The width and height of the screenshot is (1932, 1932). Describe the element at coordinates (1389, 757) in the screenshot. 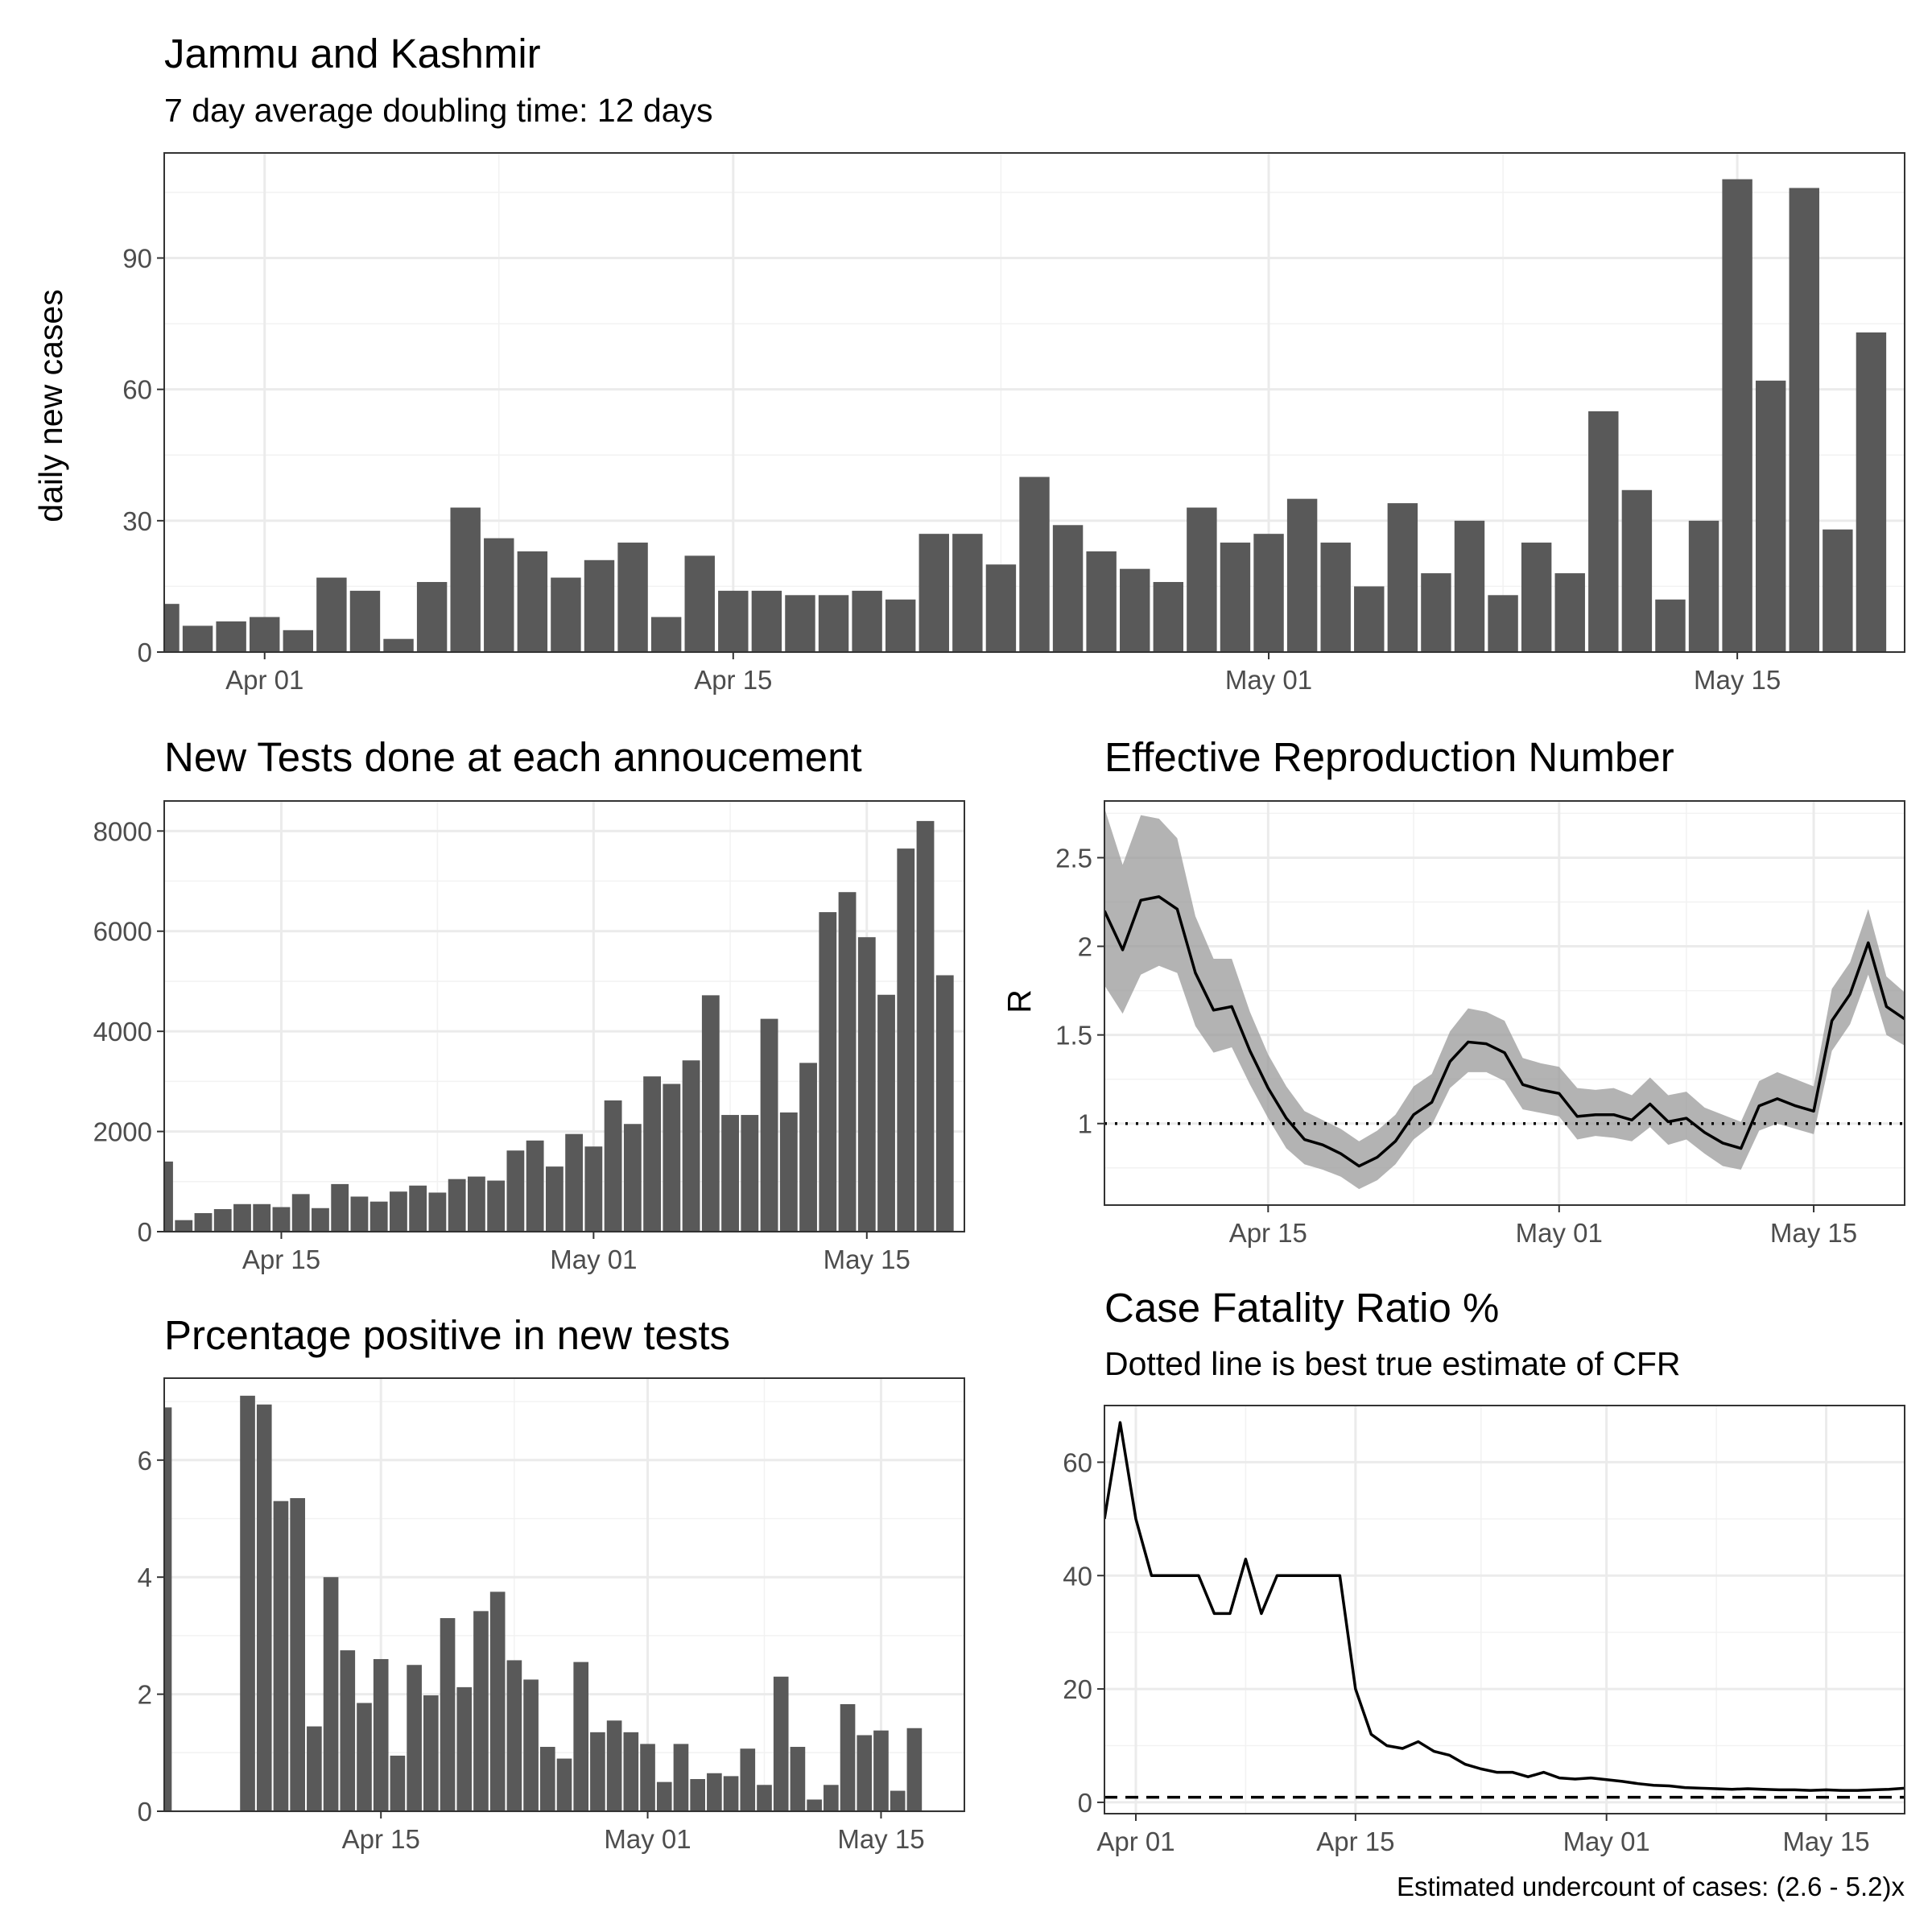

I see `r-title: Effective Reproduction Number` at that location.